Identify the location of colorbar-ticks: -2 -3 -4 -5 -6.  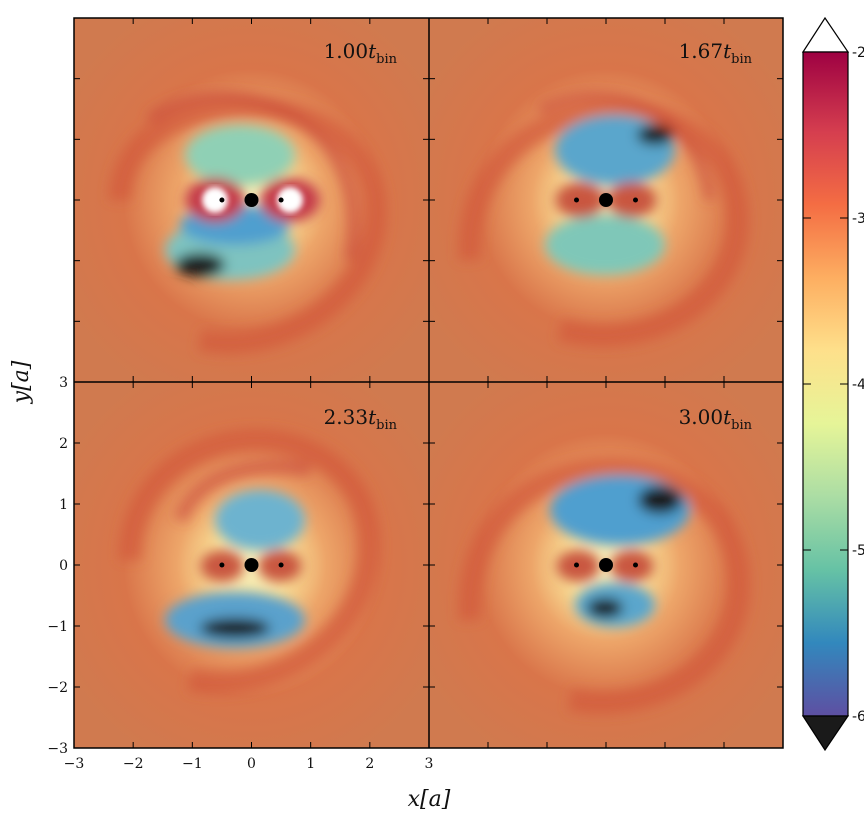
(833, 385).